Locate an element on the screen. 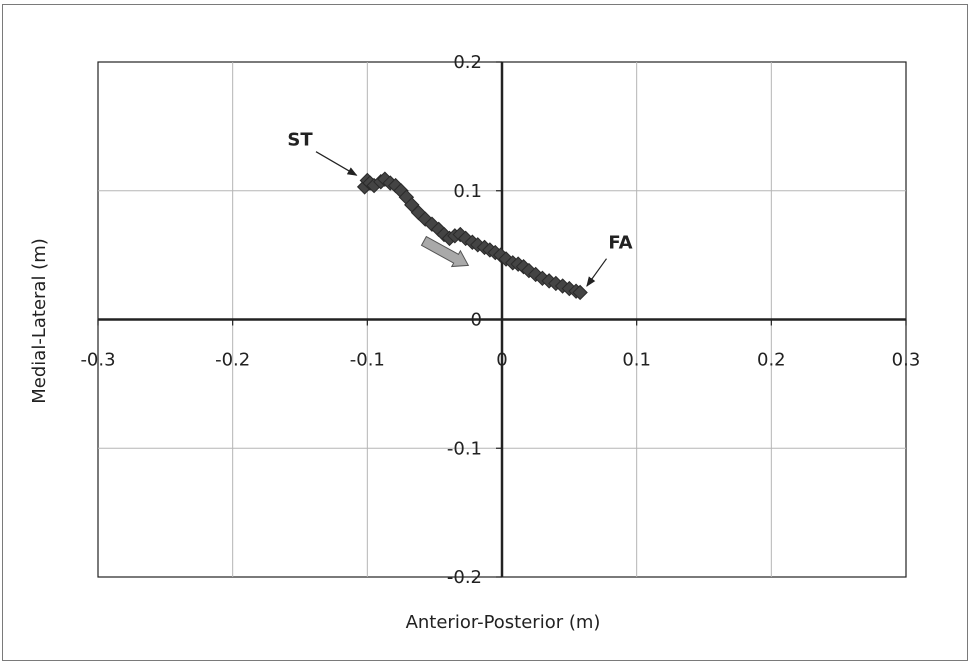 Image resolution: width=972 pixels, height=665 pixels. x-tick-label: 0.2 is located at coordinates (771, 360).